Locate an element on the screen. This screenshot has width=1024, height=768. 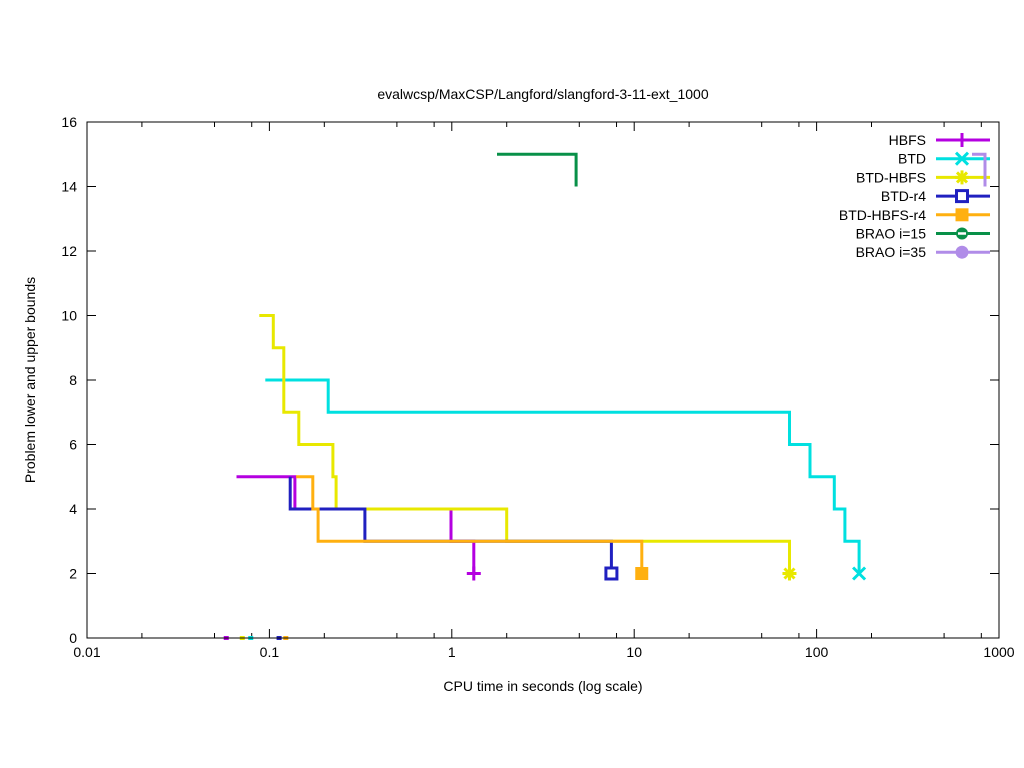
filled-circle-marker is located at coordinates (962, 252).